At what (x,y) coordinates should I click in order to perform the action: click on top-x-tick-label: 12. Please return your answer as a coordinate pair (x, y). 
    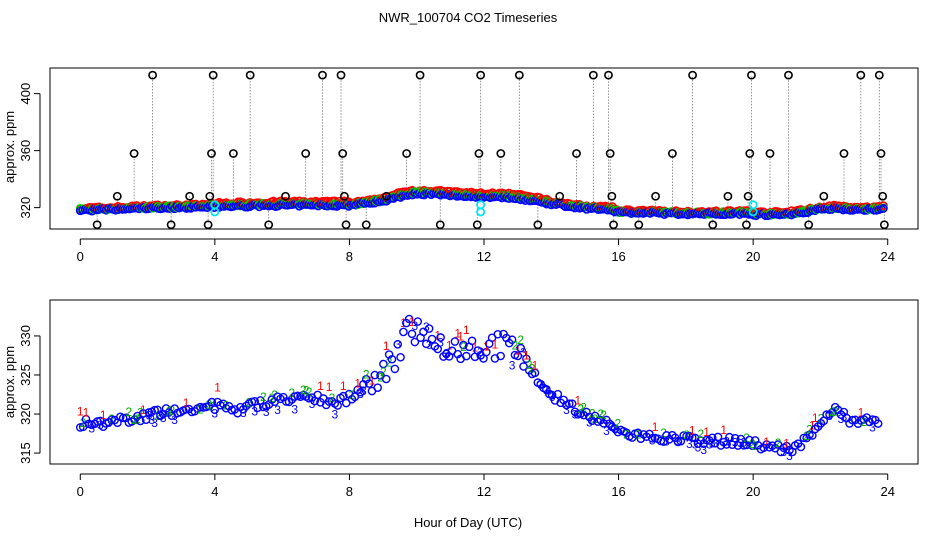
    Looking at the image, I should click on (484, 256).